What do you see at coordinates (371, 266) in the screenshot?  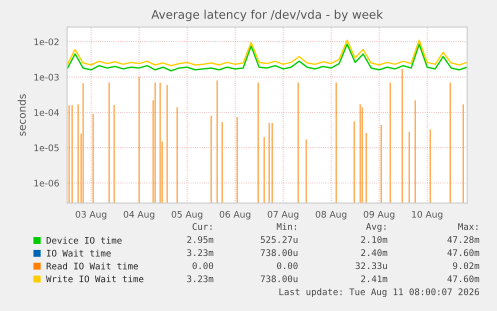 I see `text: 32.33u` at bounding box center [371, 266].